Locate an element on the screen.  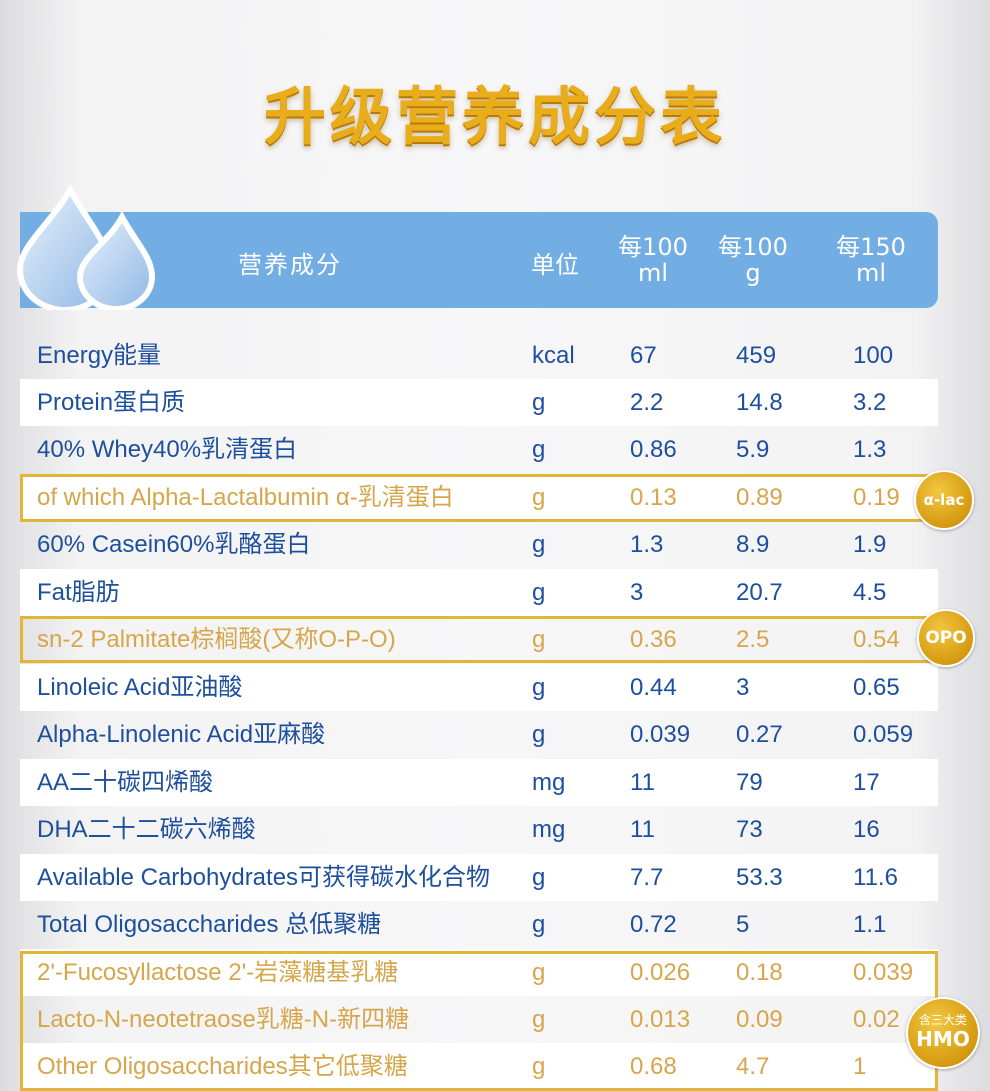
value-per100g: 0.09 is located at coordinates (759, 1019).